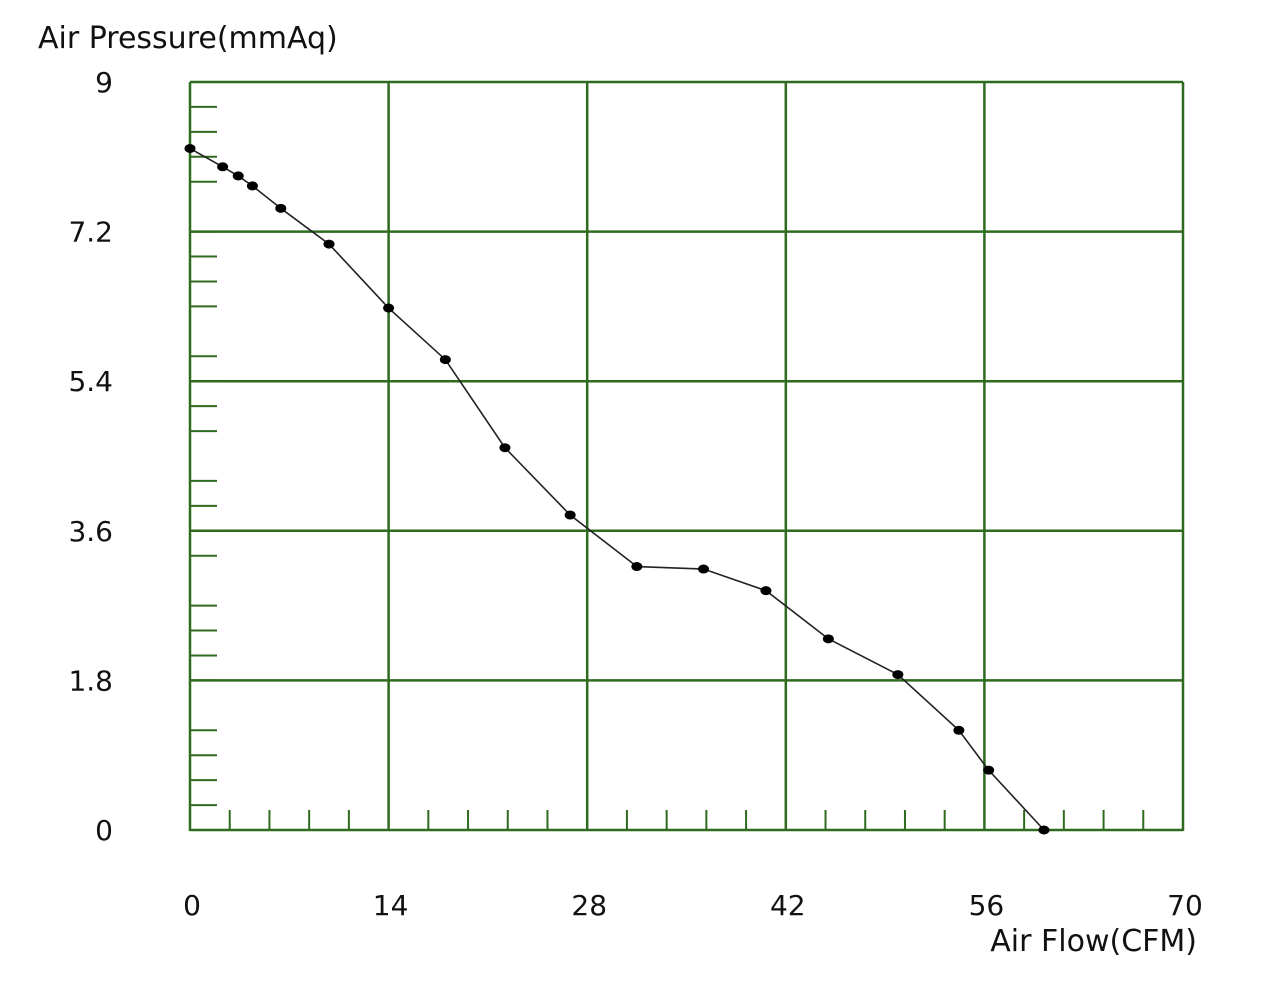 The image size is (1282, 993). I want to click on y-tick-label-3: 5.4, so click(90, 381).